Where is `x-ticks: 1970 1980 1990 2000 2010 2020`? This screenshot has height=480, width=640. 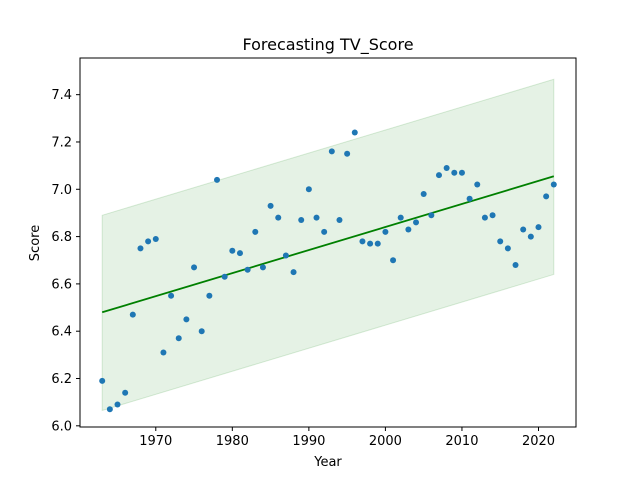 x-ticks: 1970 1980 1990 2000 2010 2020 is located at coordinates (347, 438).